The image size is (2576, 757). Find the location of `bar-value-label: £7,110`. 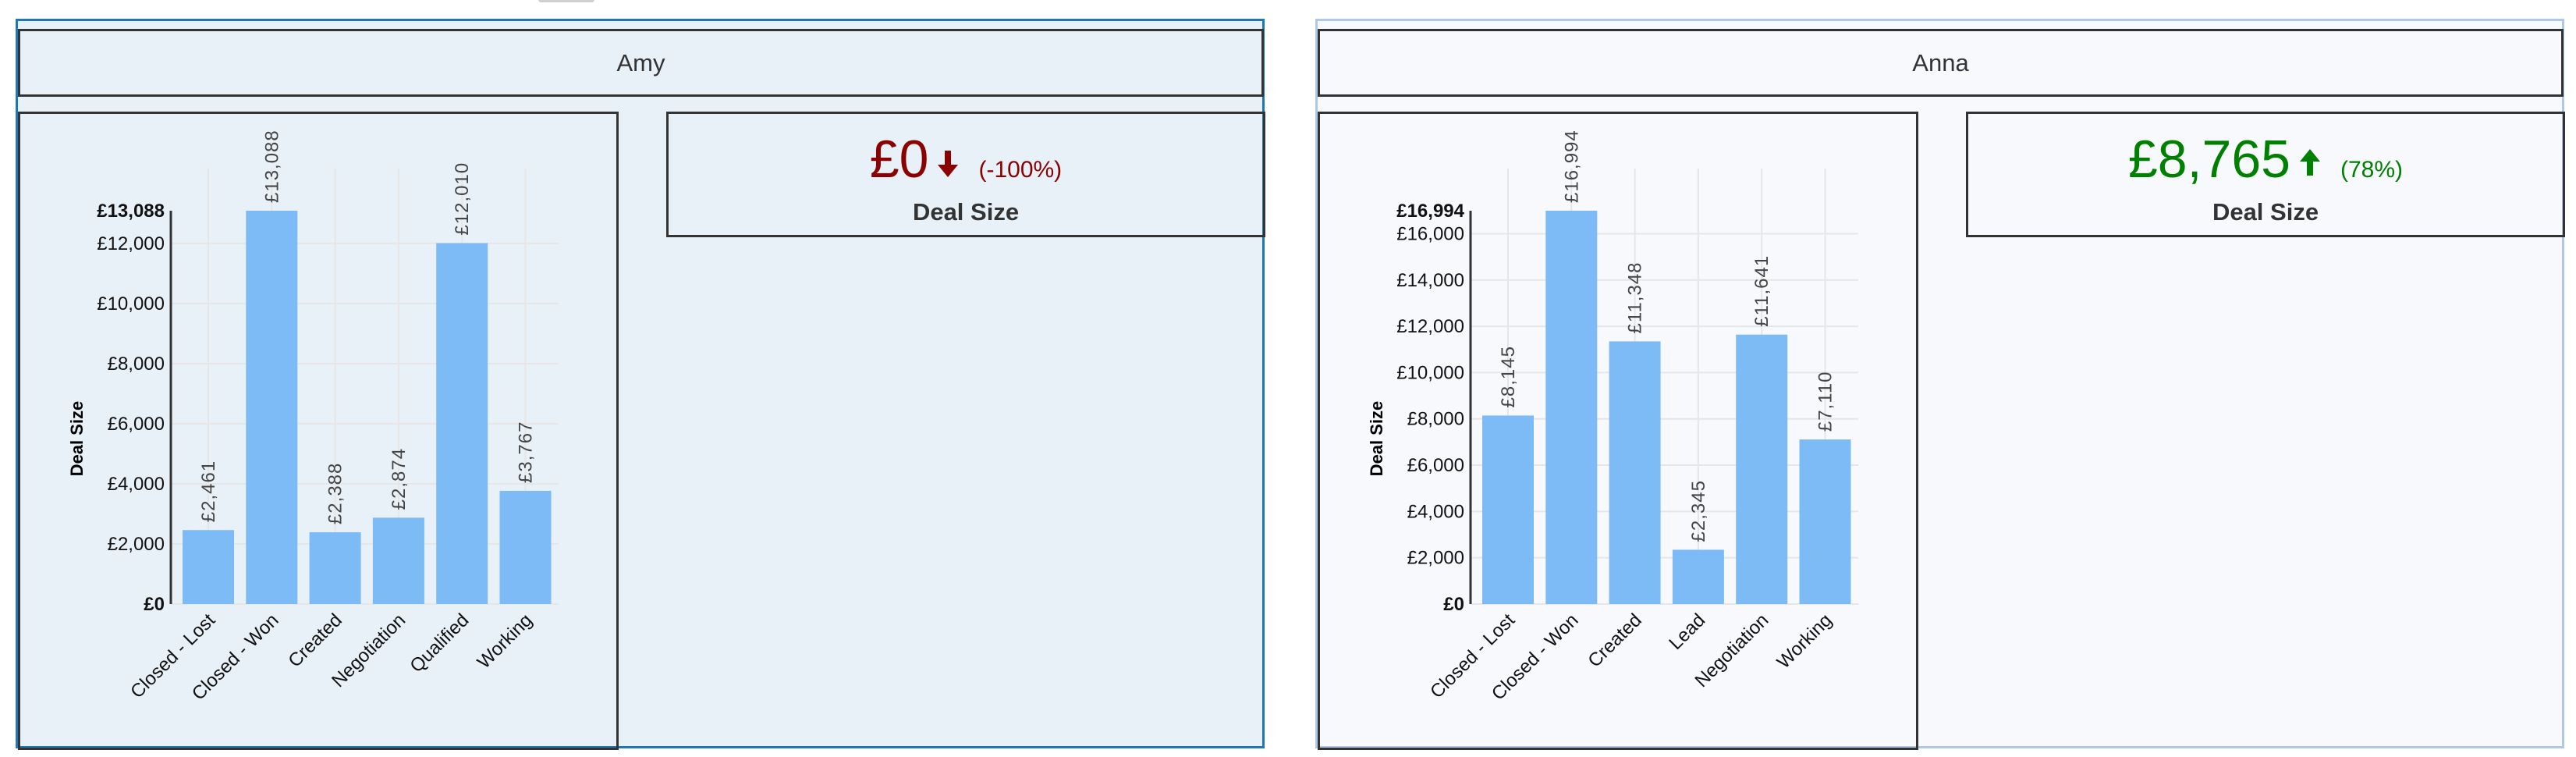

bar-value-label: £7,110 is located at coordinates (1825, 401).